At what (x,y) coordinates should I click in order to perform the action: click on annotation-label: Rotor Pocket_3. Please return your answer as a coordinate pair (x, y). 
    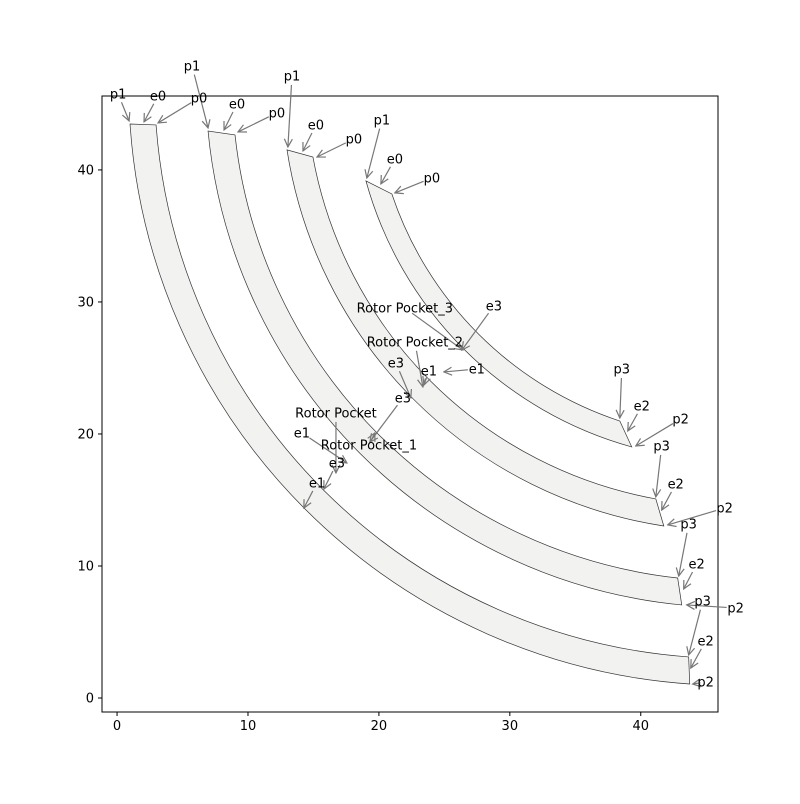
    Looking at the image, I should click on (405, 308).